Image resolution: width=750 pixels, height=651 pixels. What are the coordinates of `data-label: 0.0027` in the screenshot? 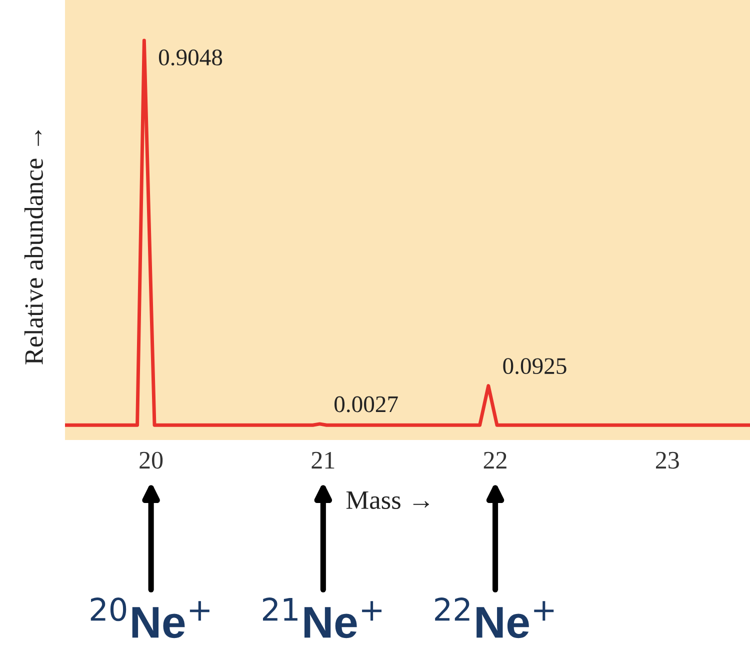 It's located at (366, 404).